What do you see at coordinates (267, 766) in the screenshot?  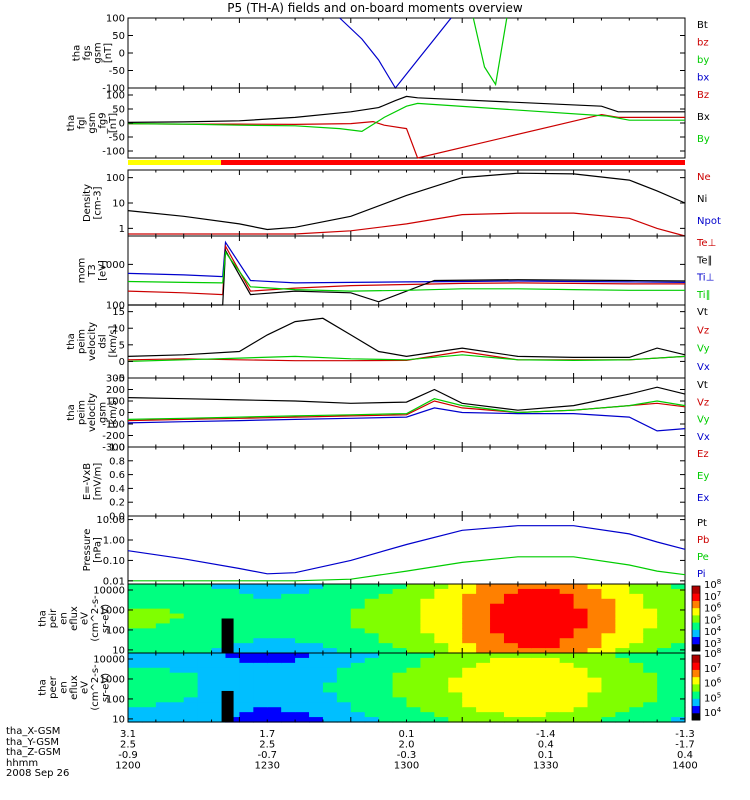 I see `footer-value: 1230` at bounding box center [267, 766].